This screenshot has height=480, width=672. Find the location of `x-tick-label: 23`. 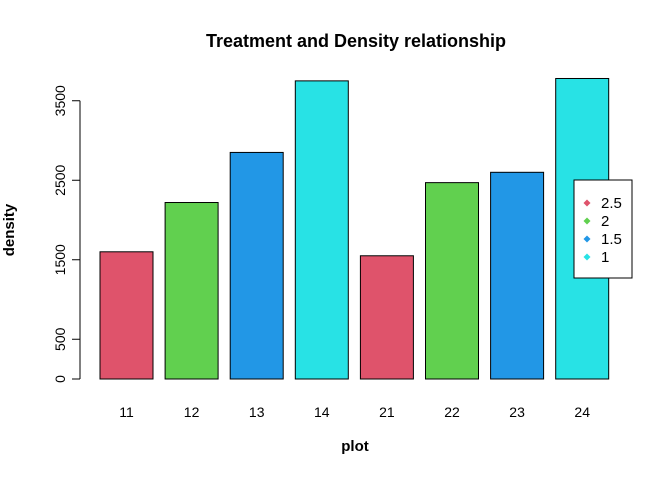

x-tick-label: 23 is located at coordinates (517, 412).